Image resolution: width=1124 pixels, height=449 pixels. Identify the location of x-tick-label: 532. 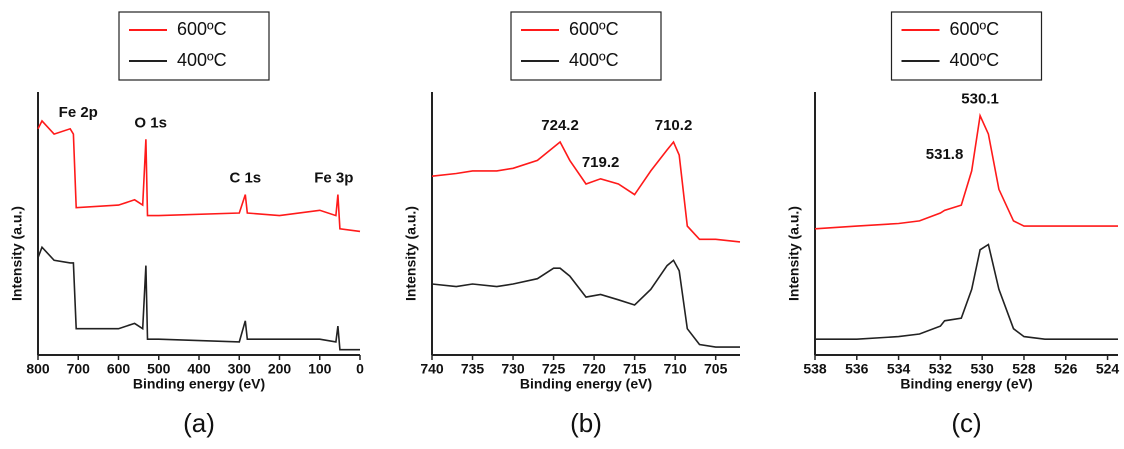
(941, 369).